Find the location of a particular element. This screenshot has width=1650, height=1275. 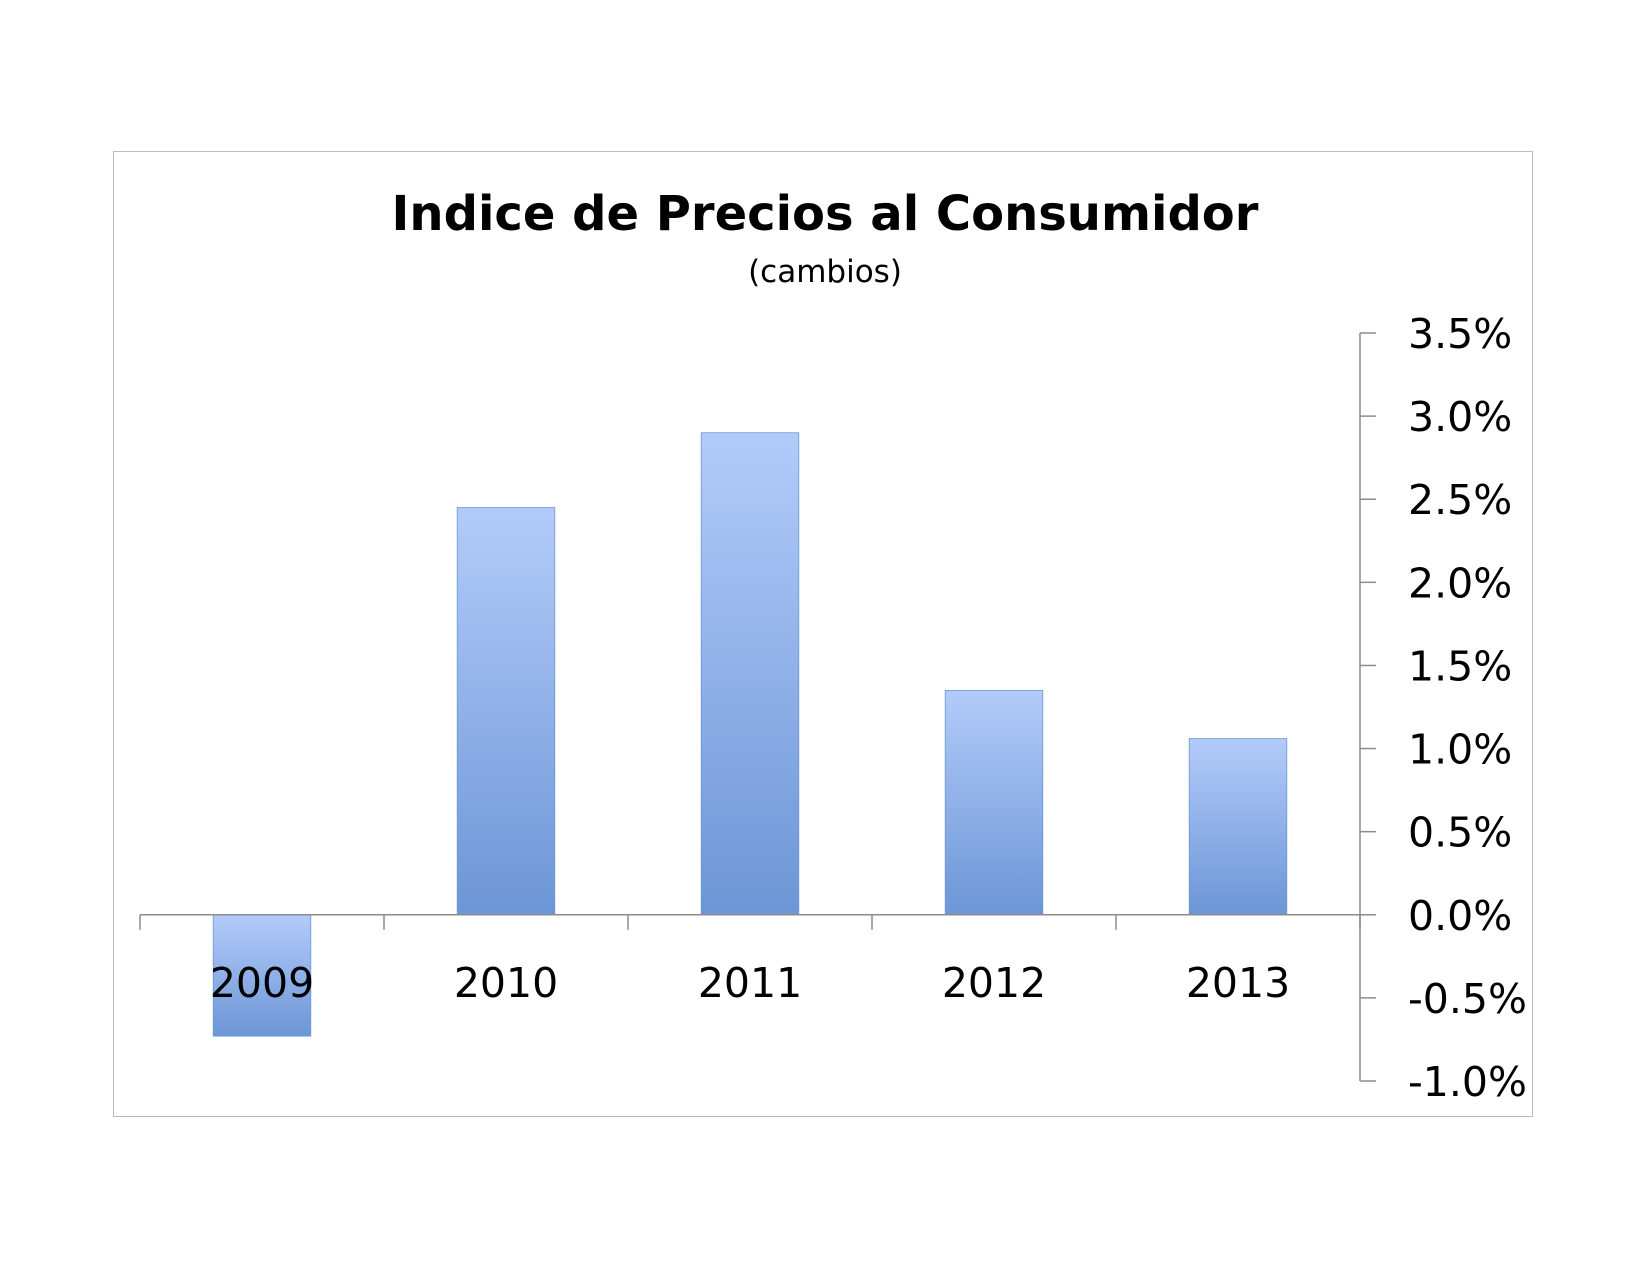

y-tick-label: -1.0% is located at coordinates (1467, 1082).